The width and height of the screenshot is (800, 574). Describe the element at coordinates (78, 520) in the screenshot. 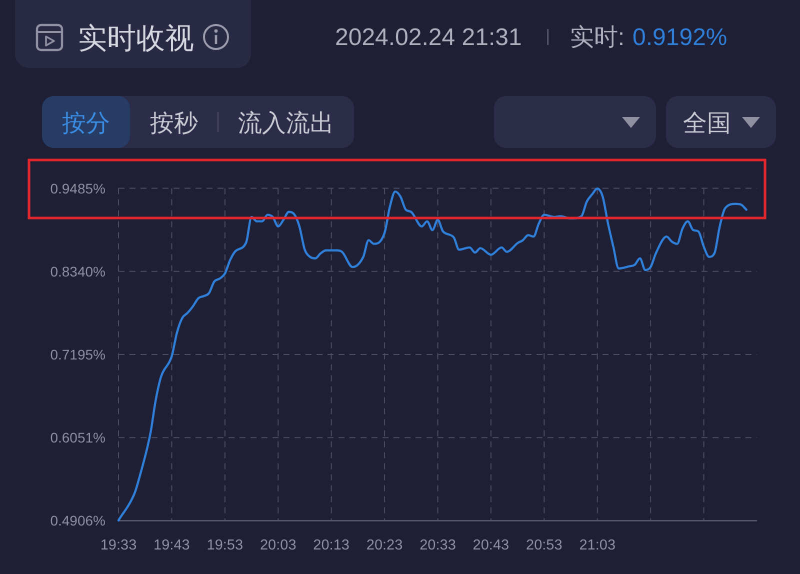

I see `y-tick-label: 0.4906%` at that location.